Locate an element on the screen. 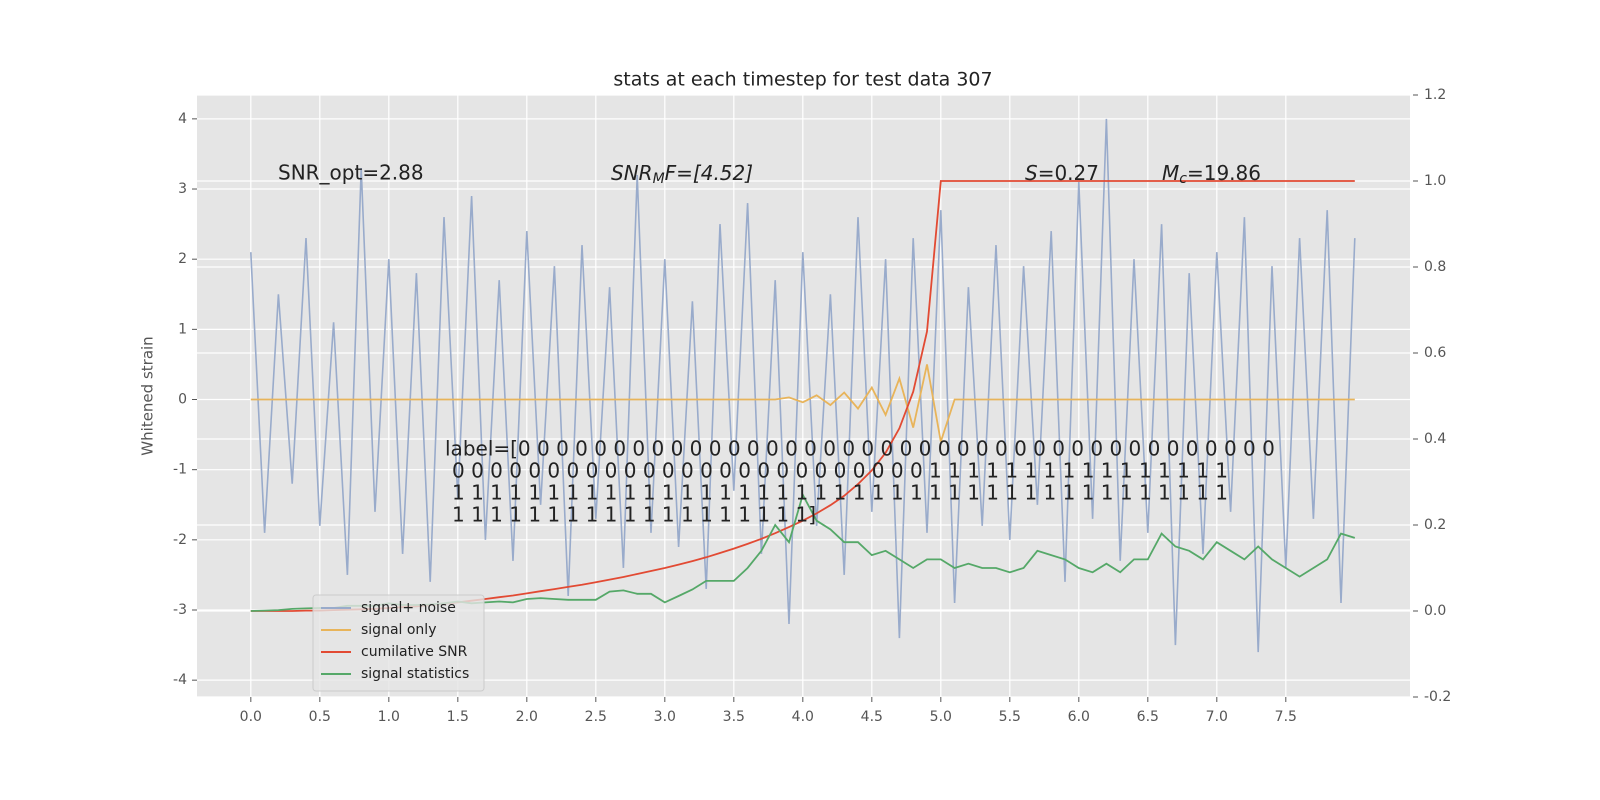 This screenshot has width=1600, height=800. y-tick-label: 1 is located at coordinates (182, 329).